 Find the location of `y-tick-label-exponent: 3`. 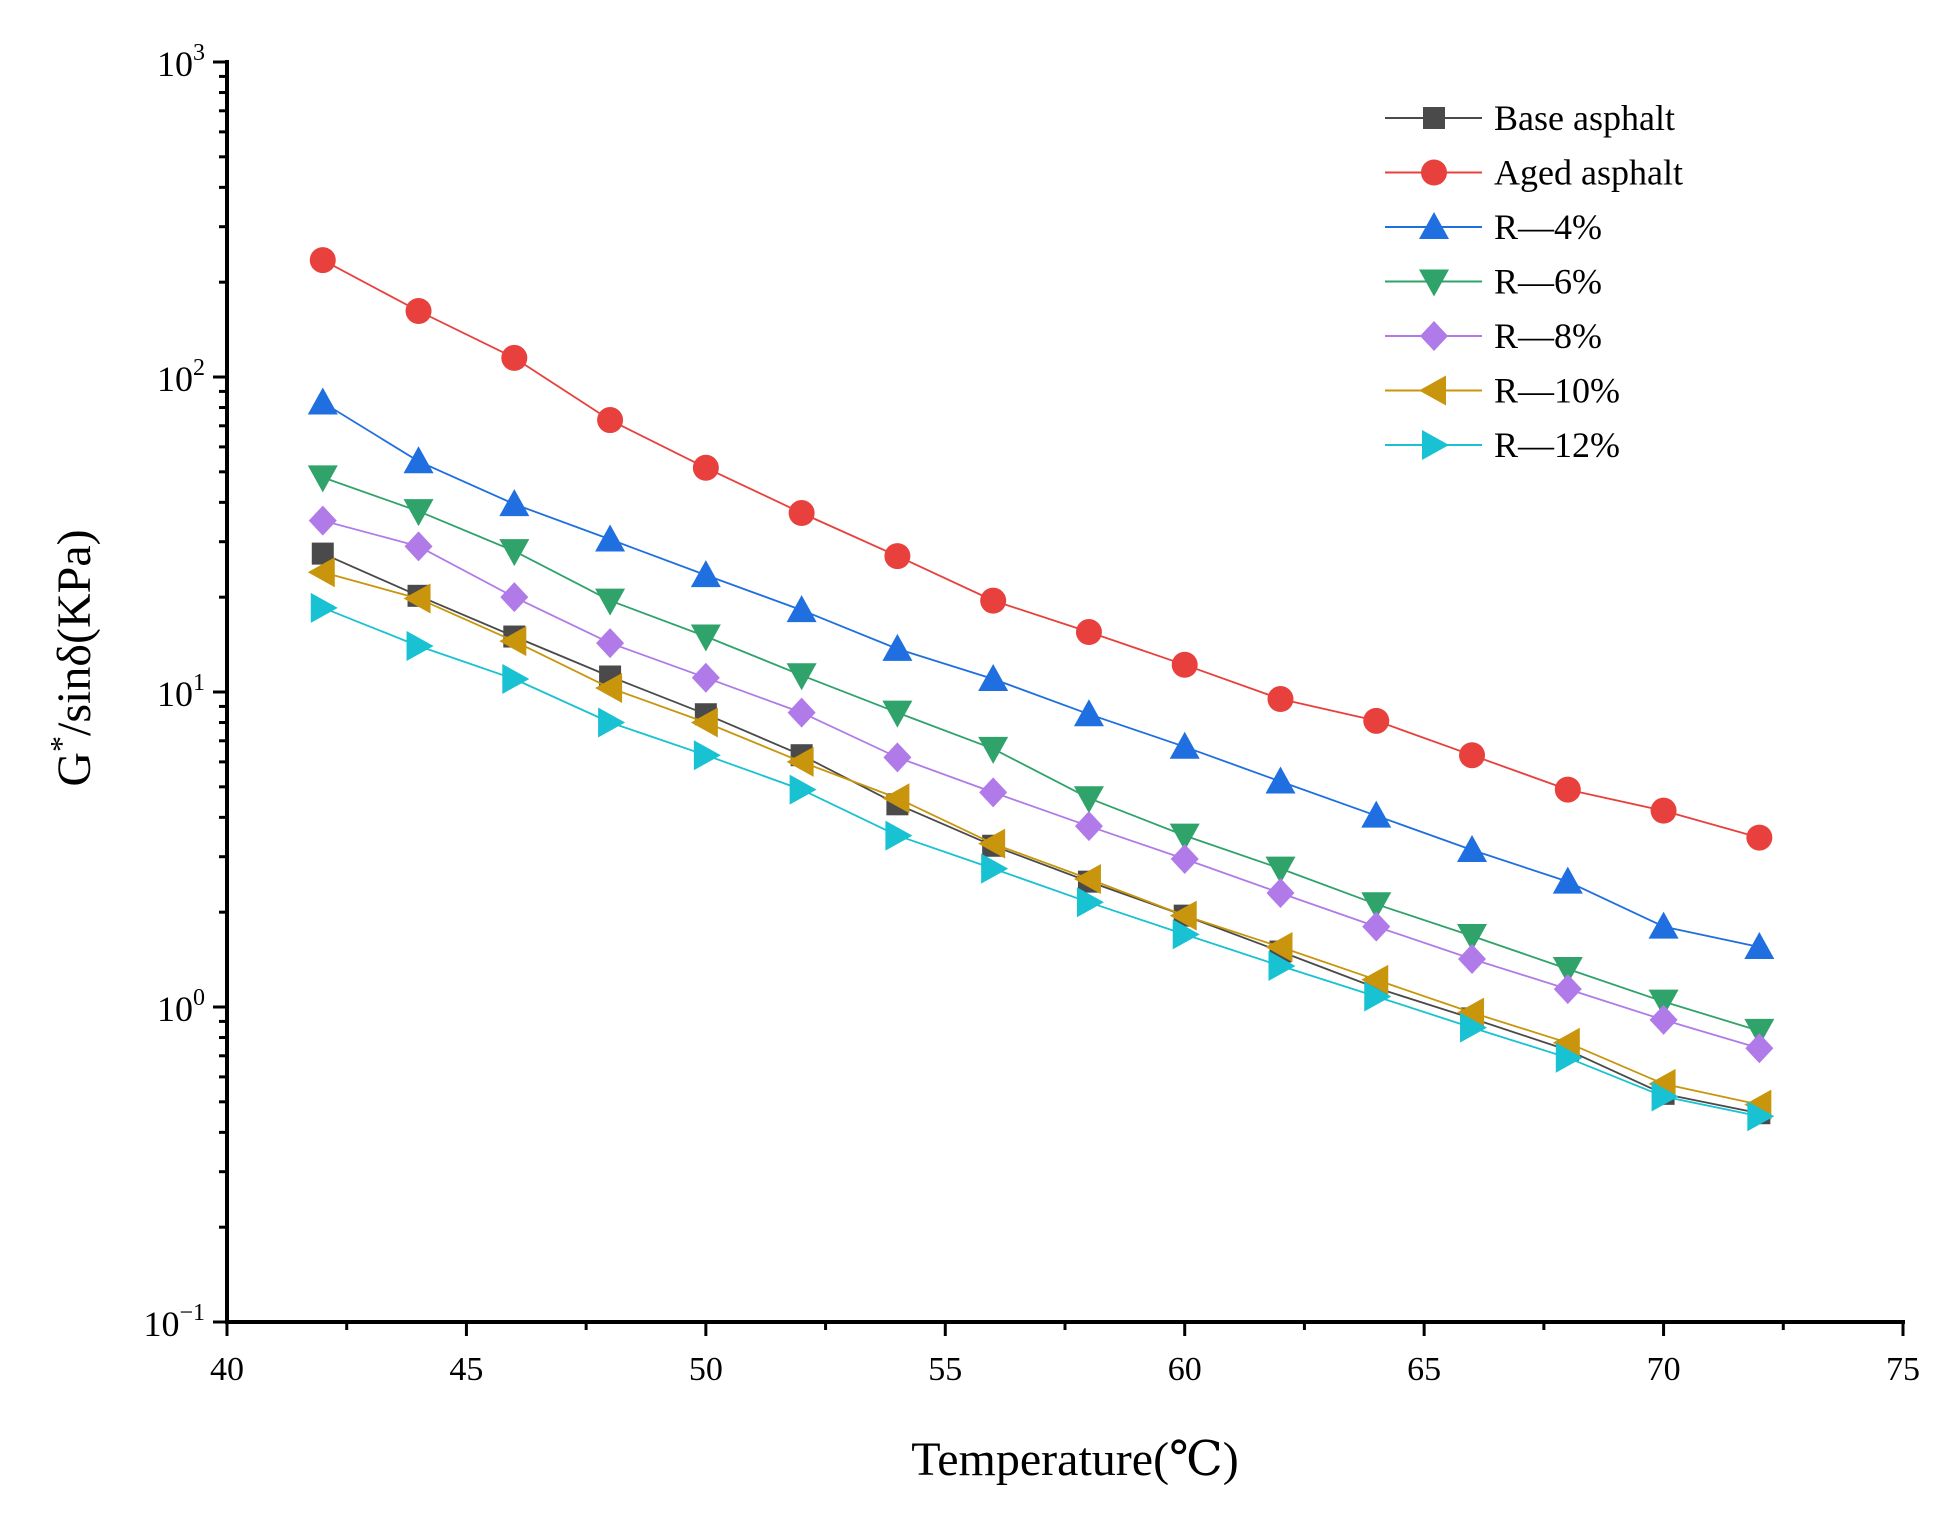

y-tick-label-exponent: 3 is located at coordinates (199, 53).